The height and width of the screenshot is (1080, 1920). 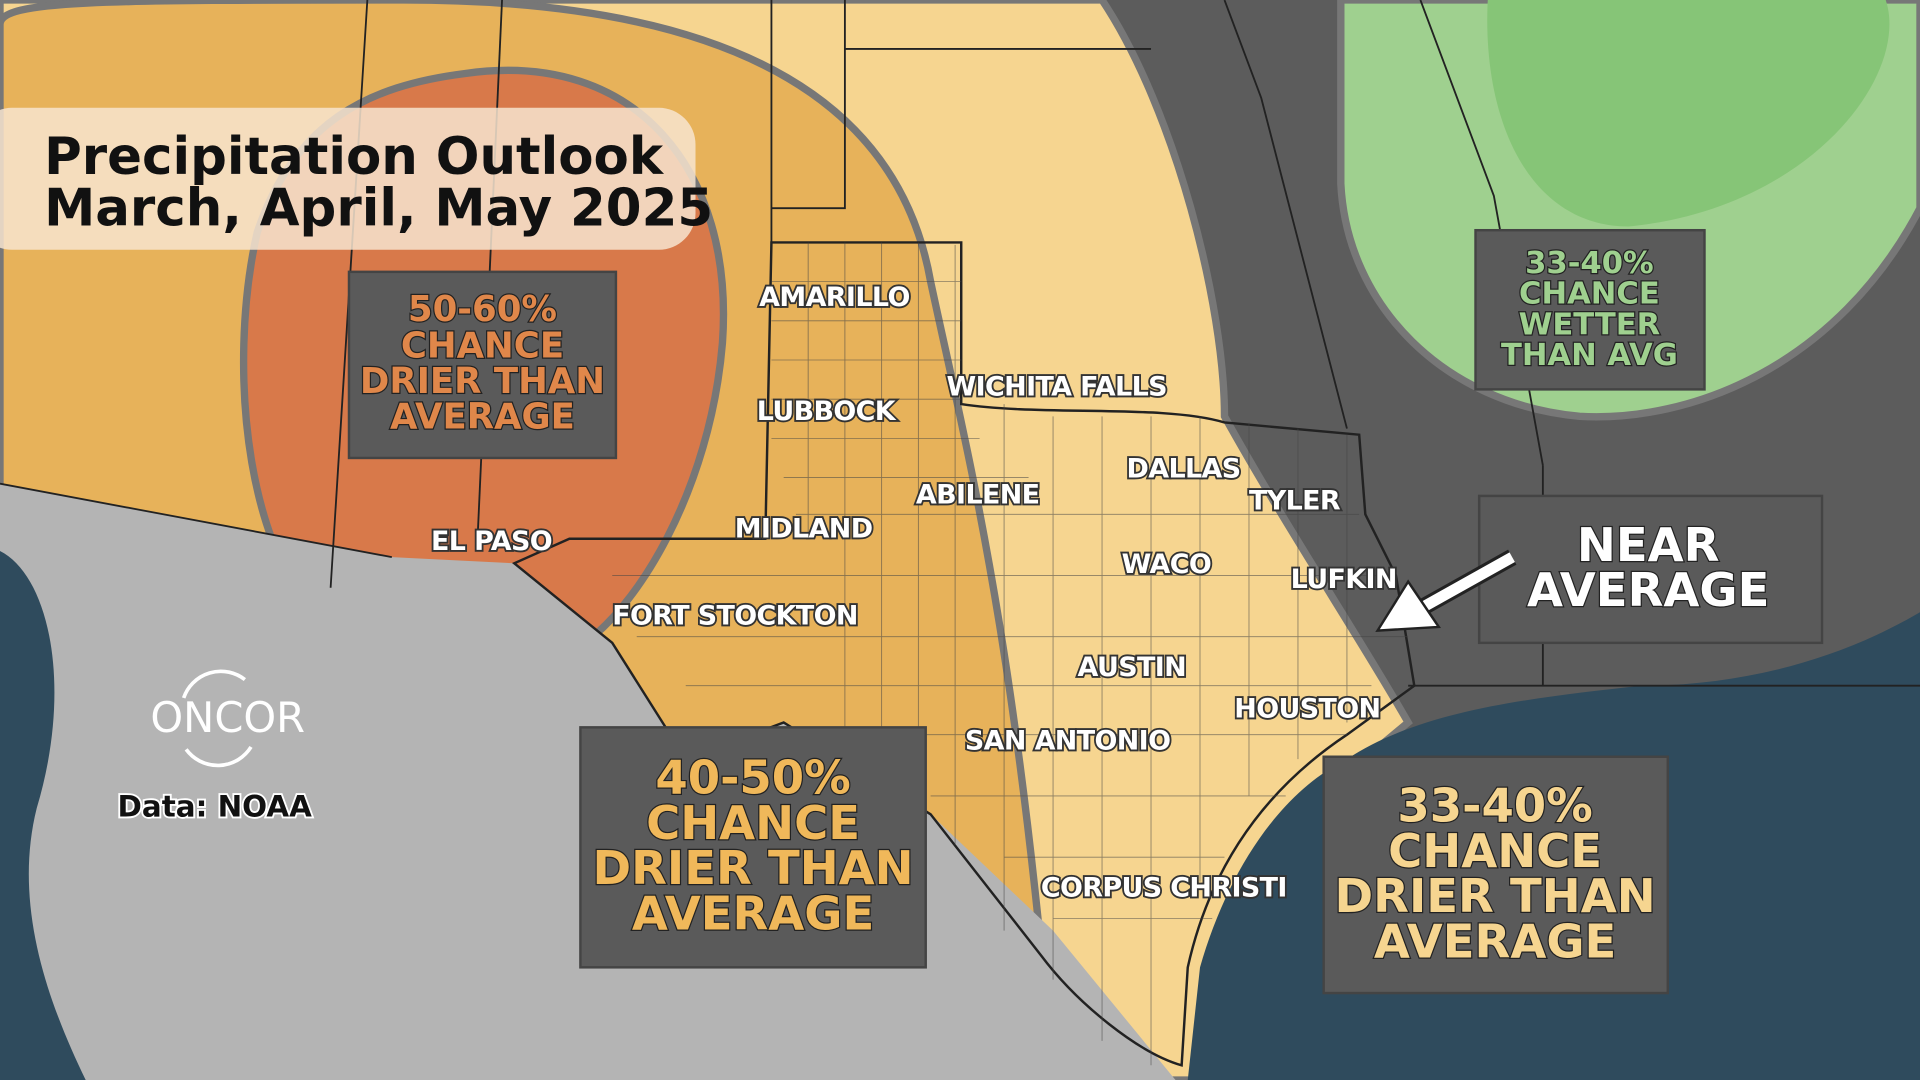 What do you see at coordinates (1164, 887) in the screenshot?
I see `city-label: CORPUS CHRISTI` at bounding box center [1164, 887].